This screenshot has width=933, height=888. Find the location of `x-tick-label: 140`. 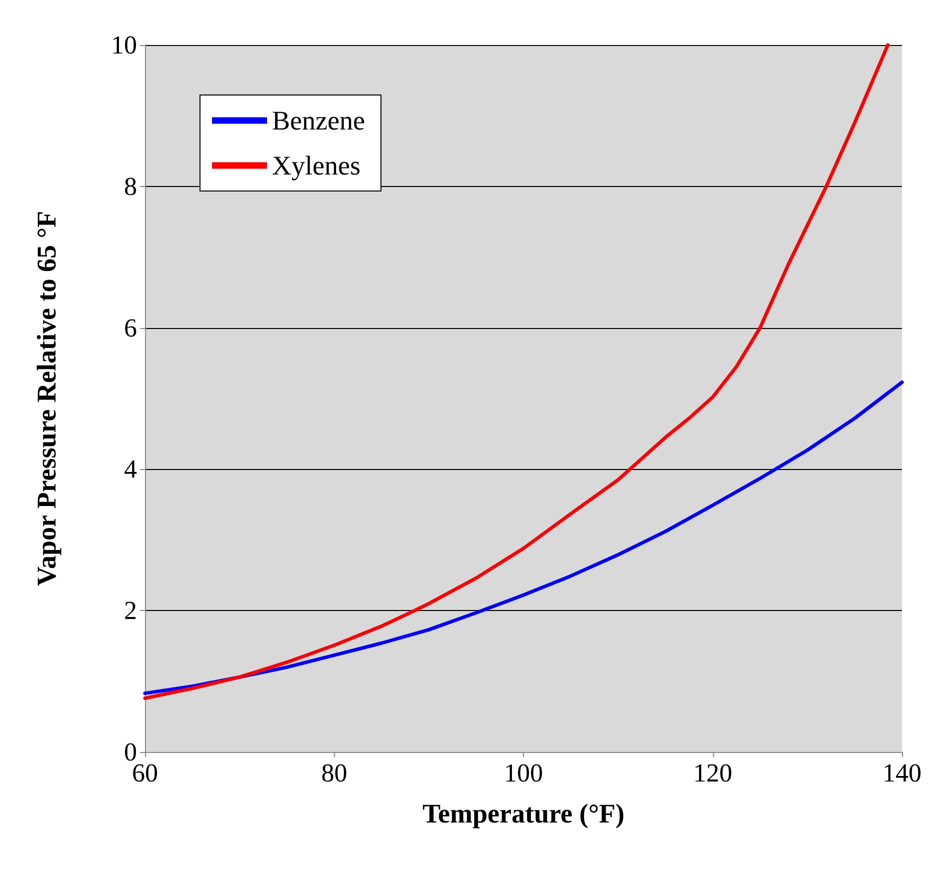

x-tick-label: 140 is located at coordinates (902, 773).